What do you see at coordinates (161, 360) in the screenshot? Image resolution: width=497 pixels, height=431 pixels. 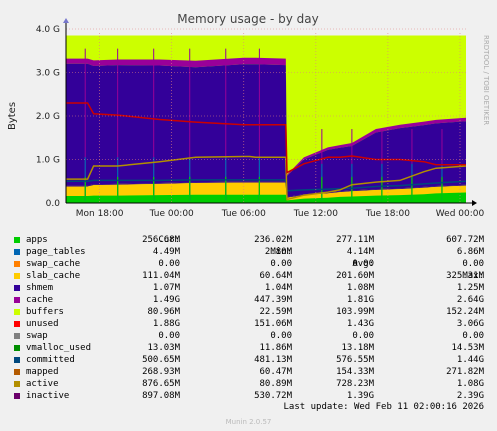 I see `legend-cur: 500.65M` at bounding box center [161, 360].